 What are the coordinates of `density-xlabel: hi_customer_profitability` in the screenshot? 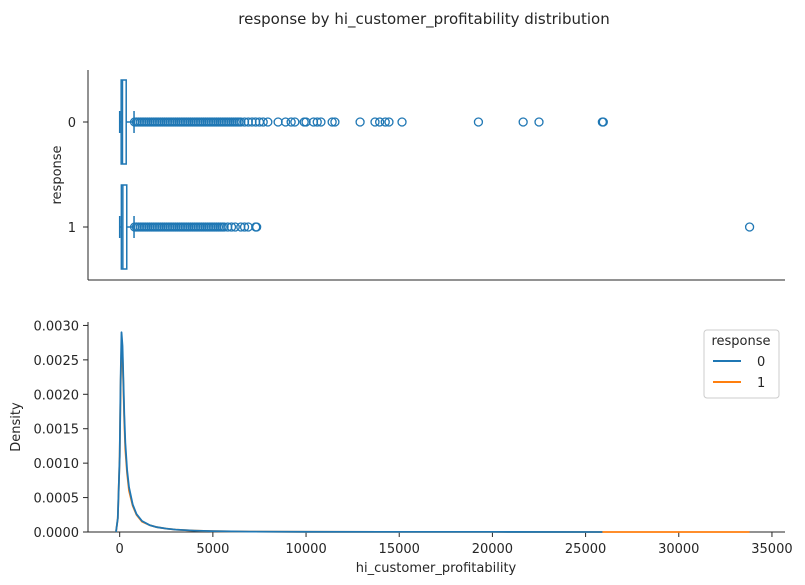 It's located at (436, 568).